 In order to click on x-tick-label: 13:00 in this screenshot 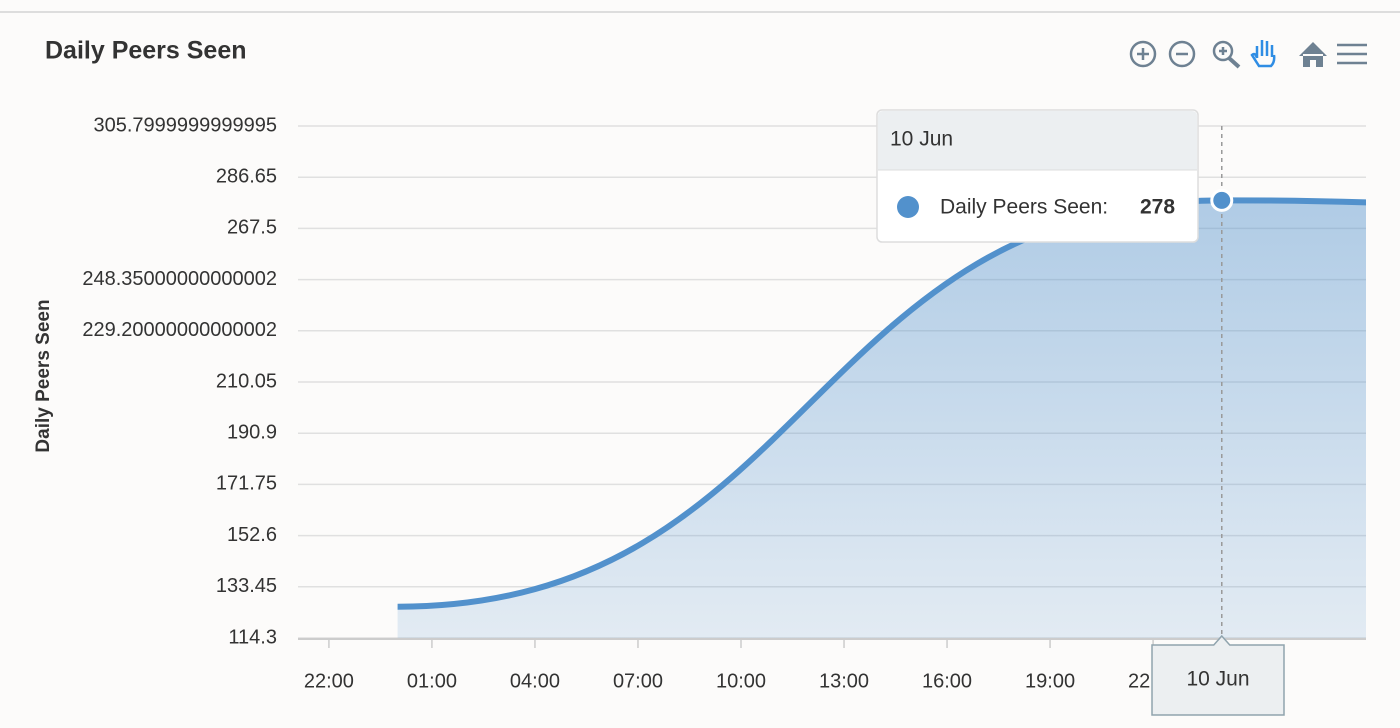, I will do `click(844, 681)`.